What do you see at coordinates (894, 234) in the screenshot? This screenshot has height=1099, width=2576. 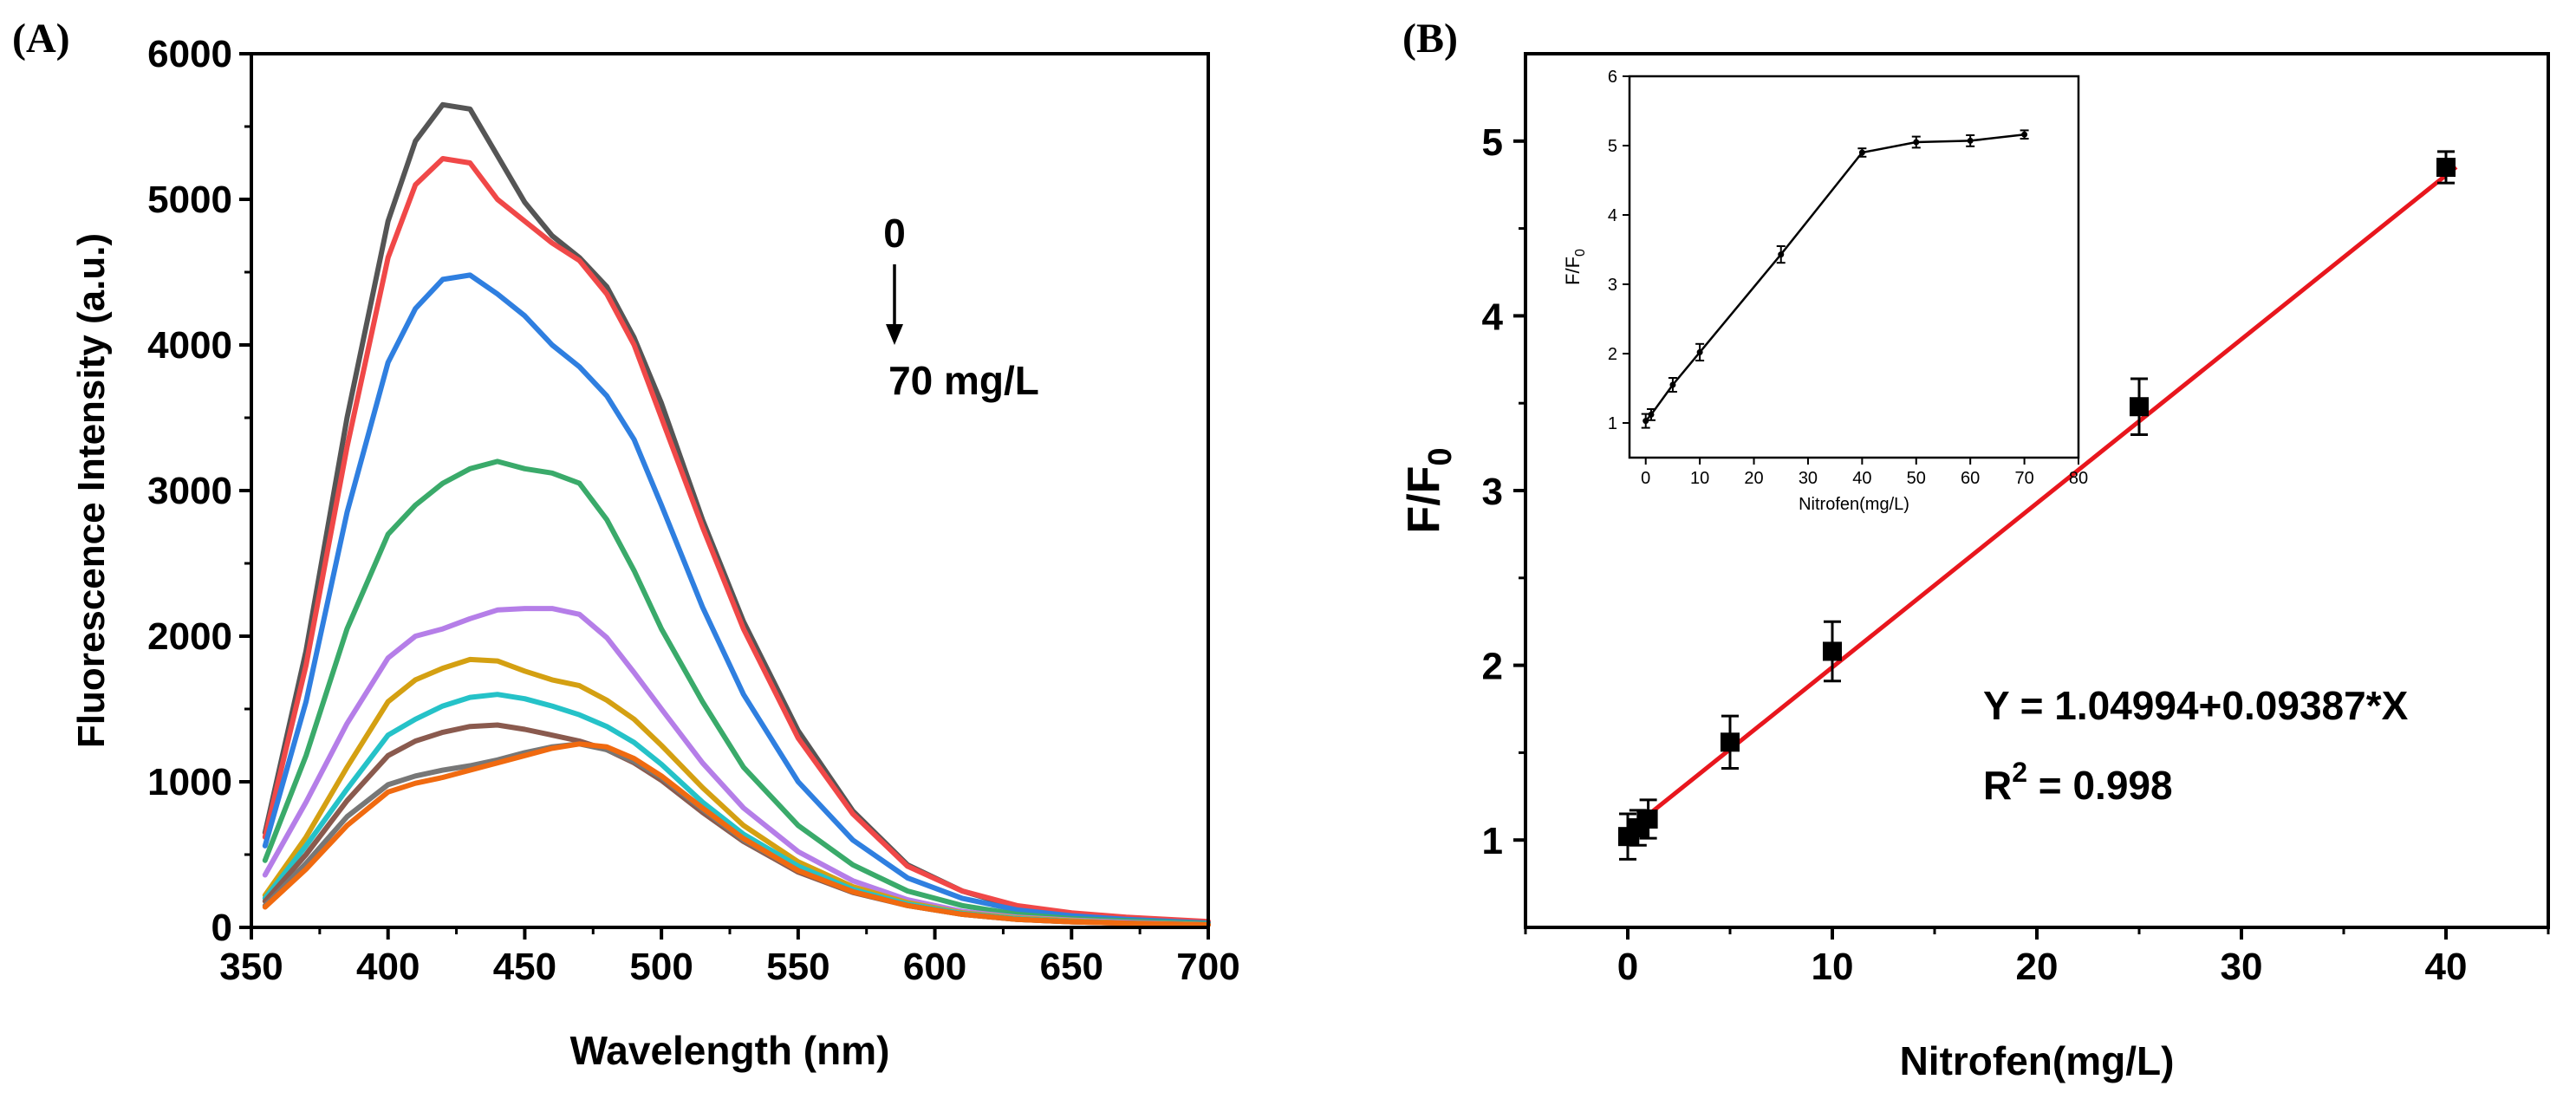 I see `annotation-start-label: 0` at bounding box center [894, 234].